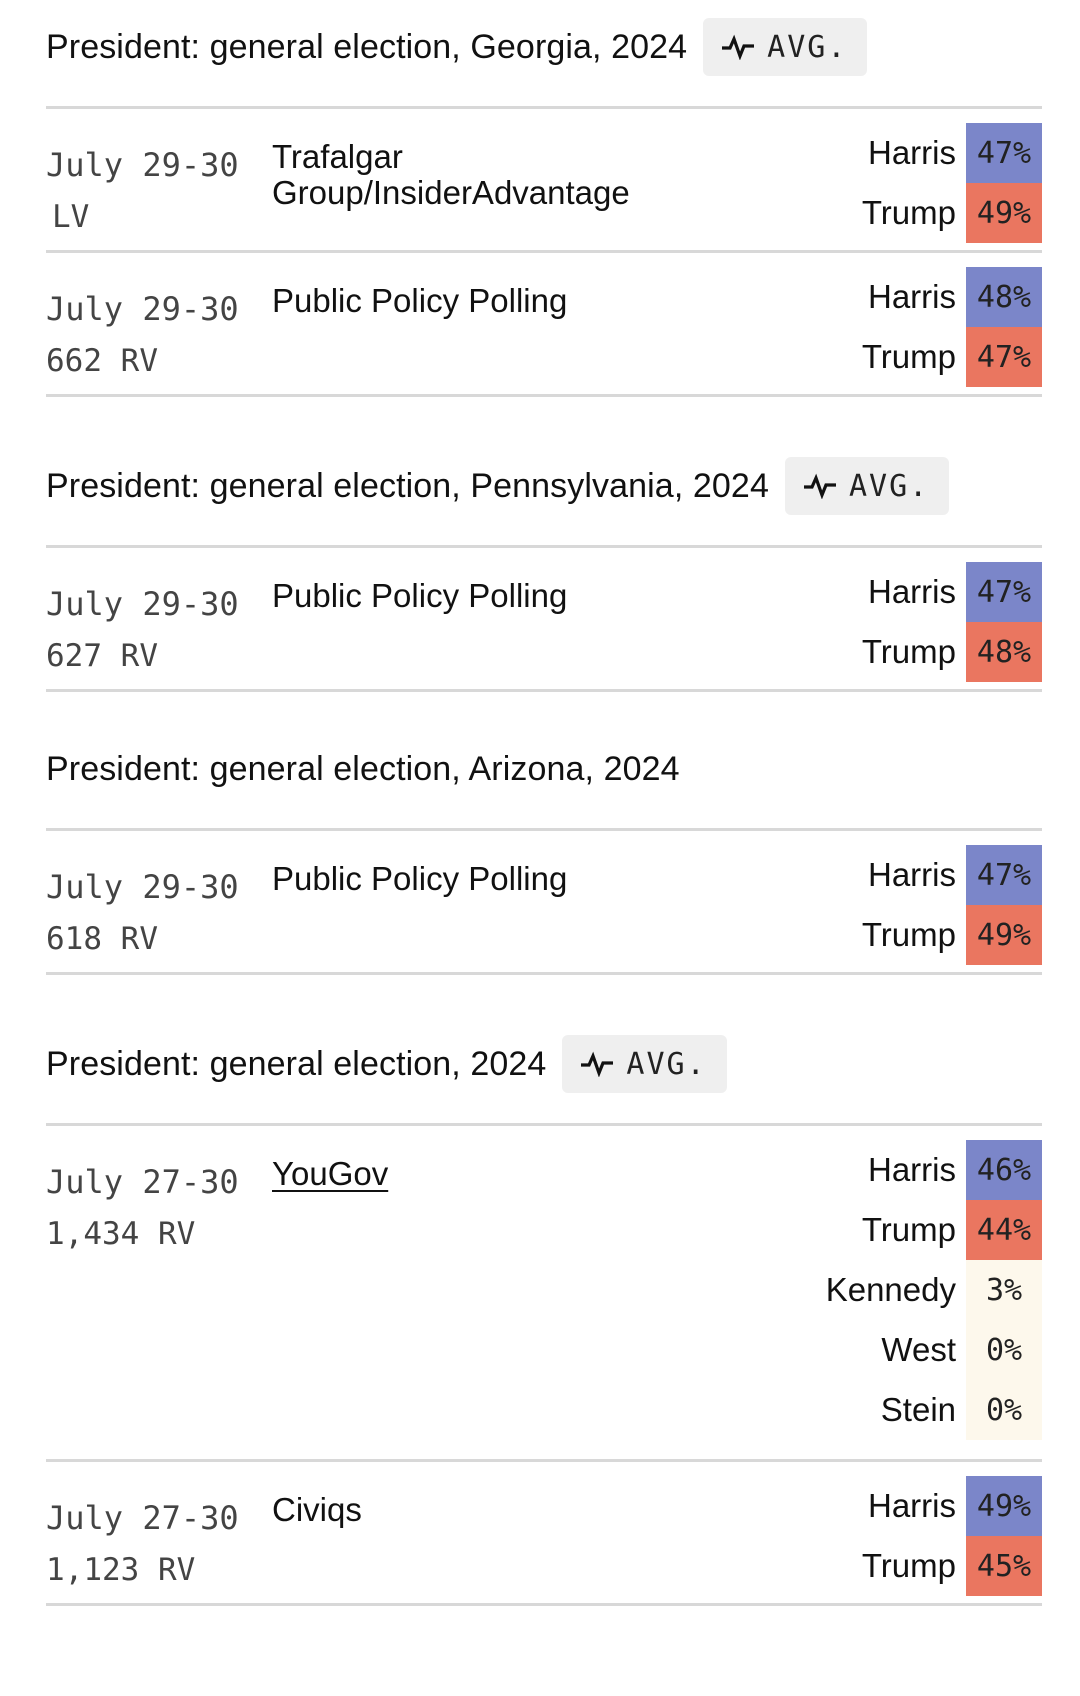 Image resolution: width=1080 pixels, height=1696 pixels. I want to click on candidate-pct: 46%, so click(1004, 1170).